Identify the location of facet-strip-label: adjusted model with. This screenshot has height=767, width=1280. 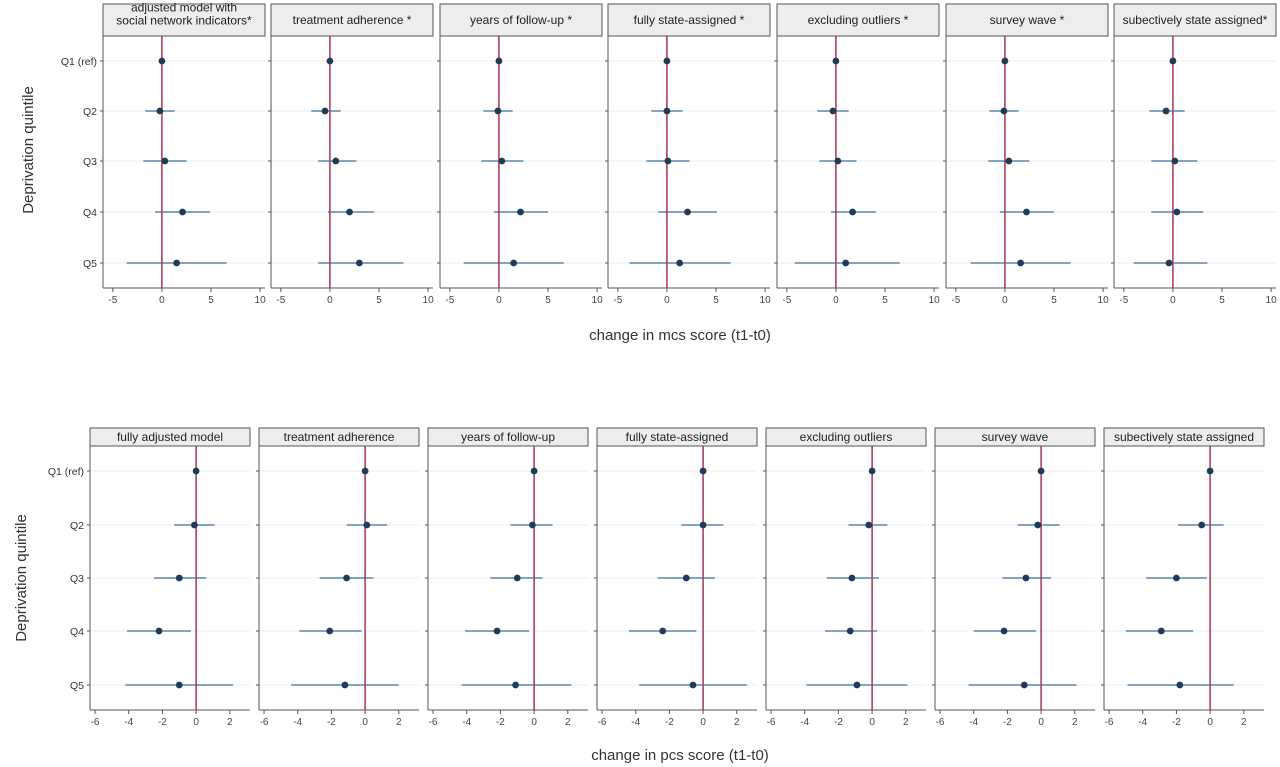
(184, 8).